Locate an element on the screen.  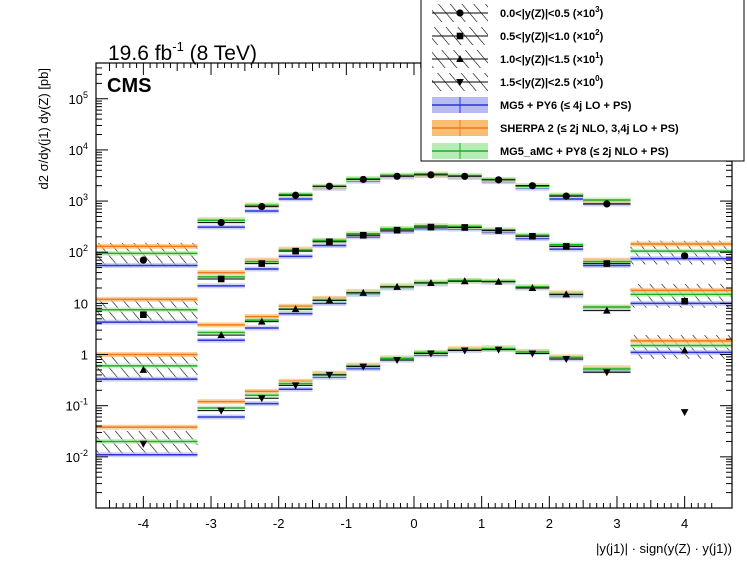
y-tick-label: 10³ is located at coordinates (78, 200).